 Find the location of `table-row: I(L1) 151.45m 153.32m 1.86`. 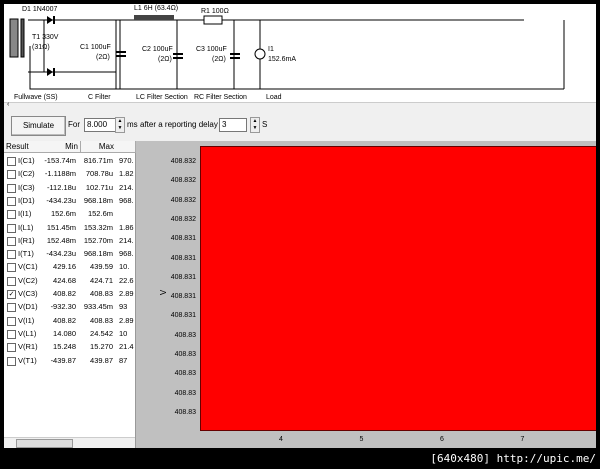

table-row: I(L1) 151.45m 153.32m 1.86 is located at coordinates (69, 227).